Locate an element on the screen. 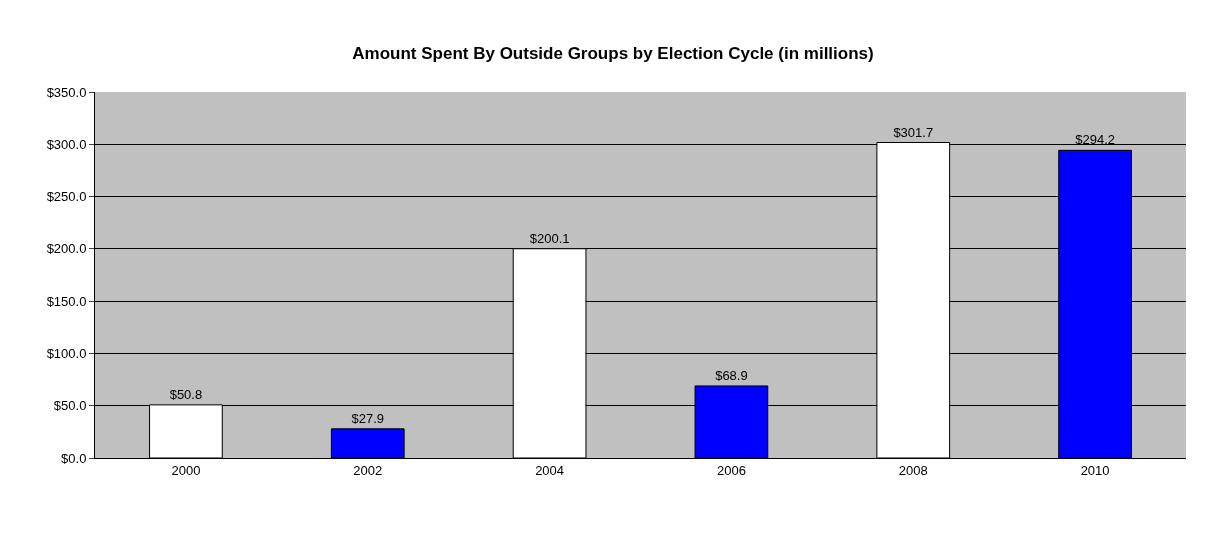  y-tick-label: $350.0 is located at coordinates (66, 92).